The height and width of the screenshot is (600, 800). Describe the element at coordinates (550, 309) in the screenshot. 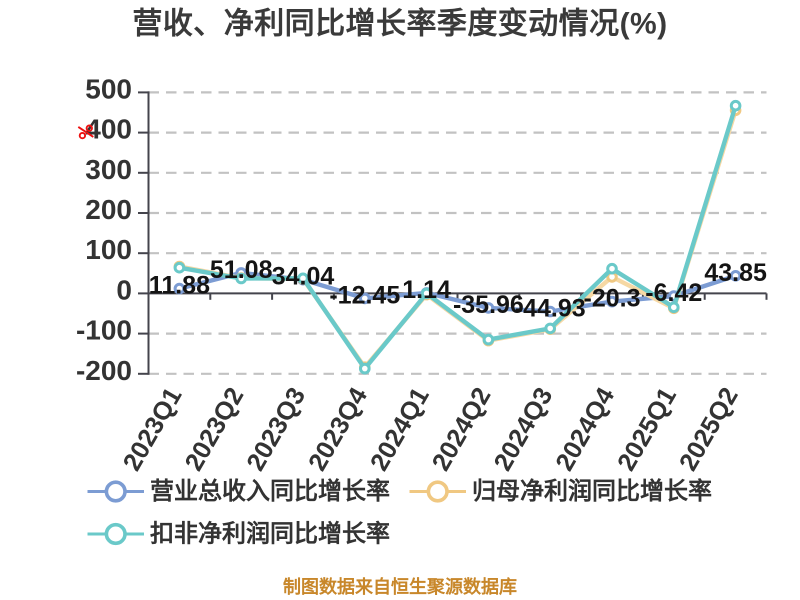

I see `svg-text: -44.93` at that location.